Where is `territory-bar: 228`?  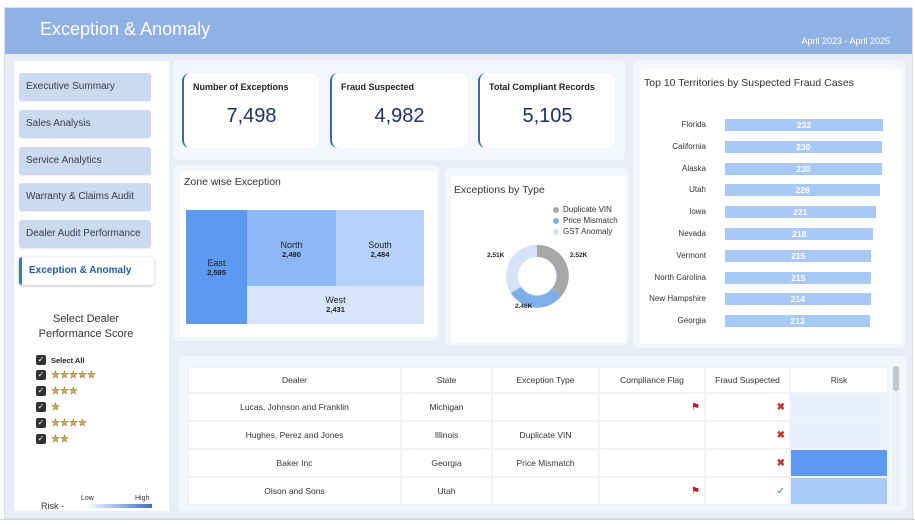 territory-bar: 228 is located at coordinates (803, 190).